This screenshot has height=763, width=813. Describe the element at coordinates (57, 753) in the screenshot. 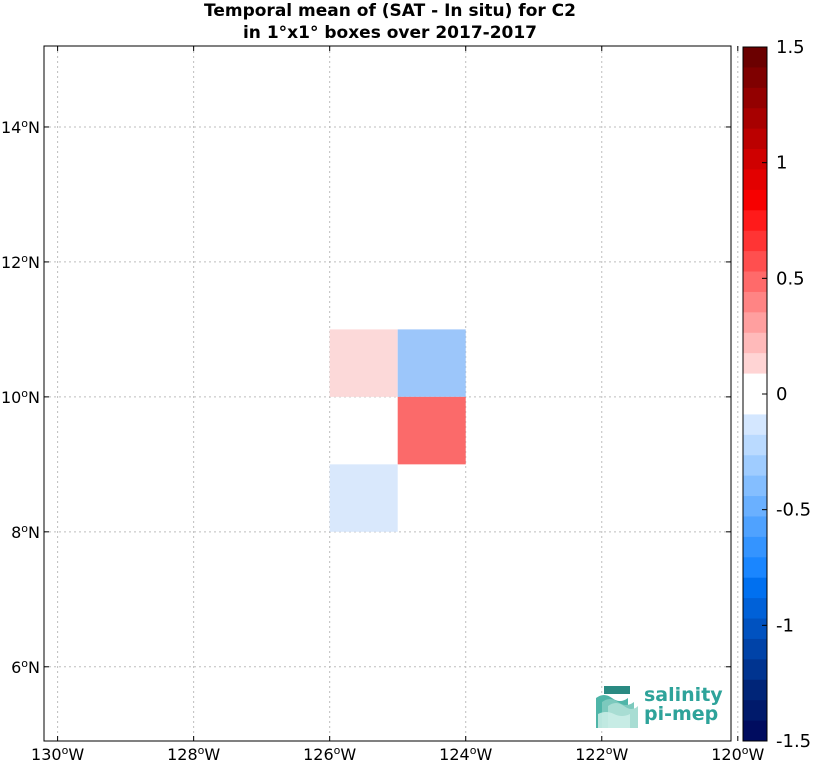

I see `x-tick-label: 130oW` at that location.